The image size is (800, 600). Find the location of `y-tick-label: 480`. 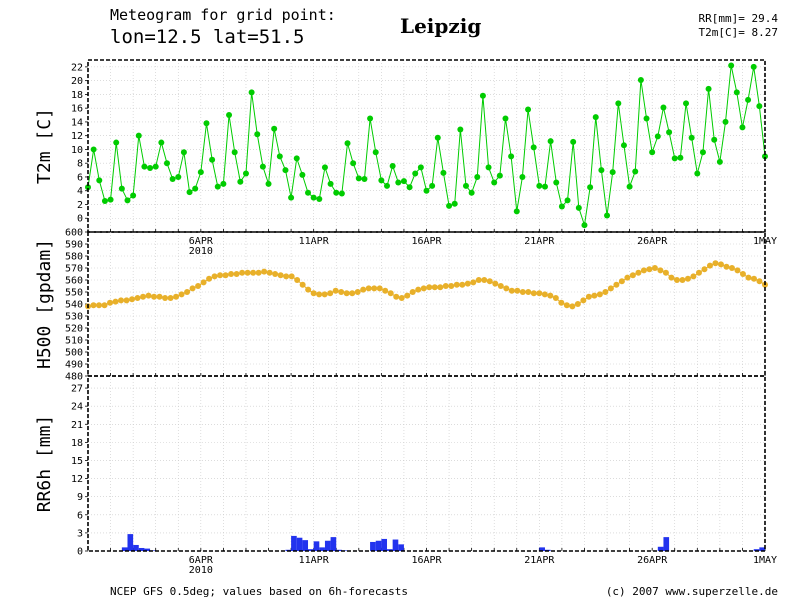

y-tick-label: 480 is located at coordinates (74, 377).